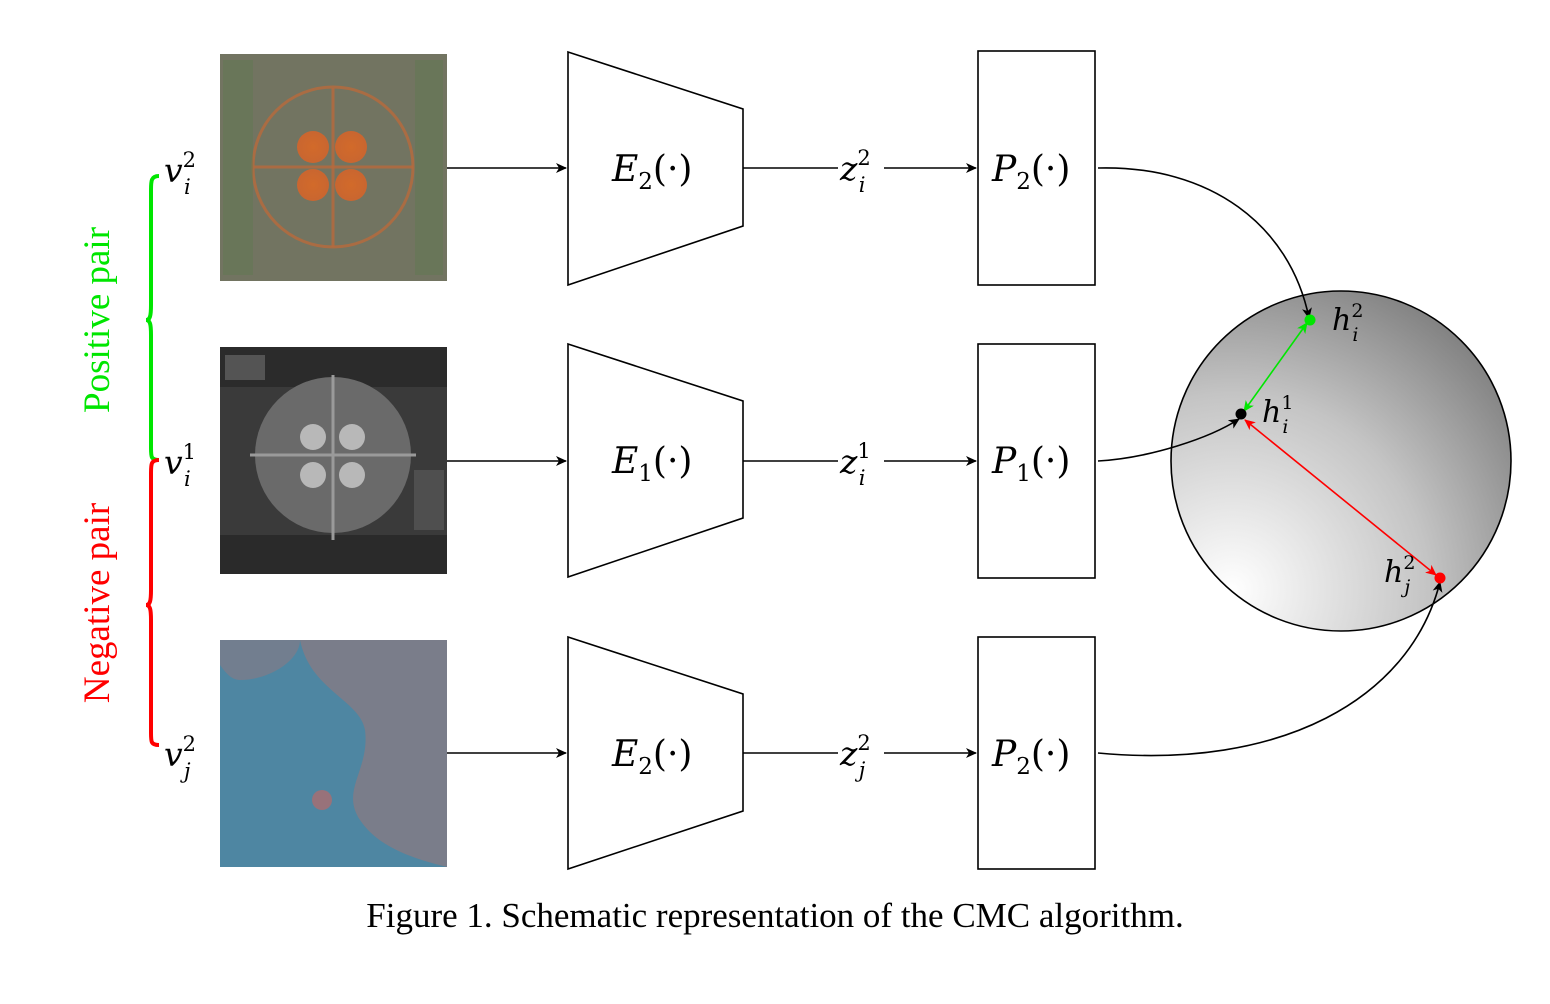  Describe the element at coordinates (1275, 367) in the screenshot. I see `positive-link` at that location.